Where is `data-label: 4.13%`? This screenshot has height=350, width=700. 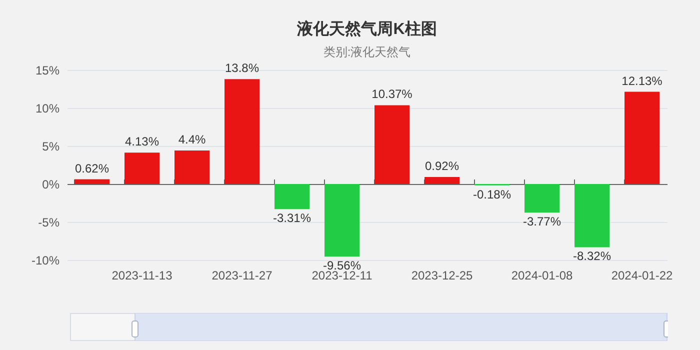
data-label: 4.13% is located at coordinates (142, 141).